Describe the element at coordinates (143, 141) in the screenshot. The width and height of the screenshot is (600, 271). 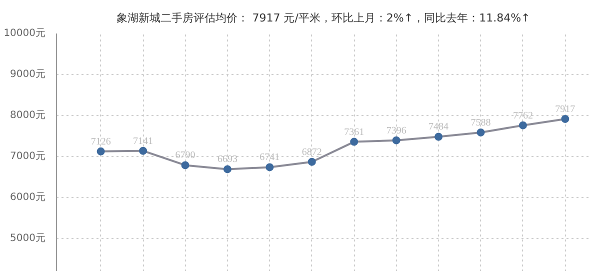
I see `data-label: 7141` at that location.